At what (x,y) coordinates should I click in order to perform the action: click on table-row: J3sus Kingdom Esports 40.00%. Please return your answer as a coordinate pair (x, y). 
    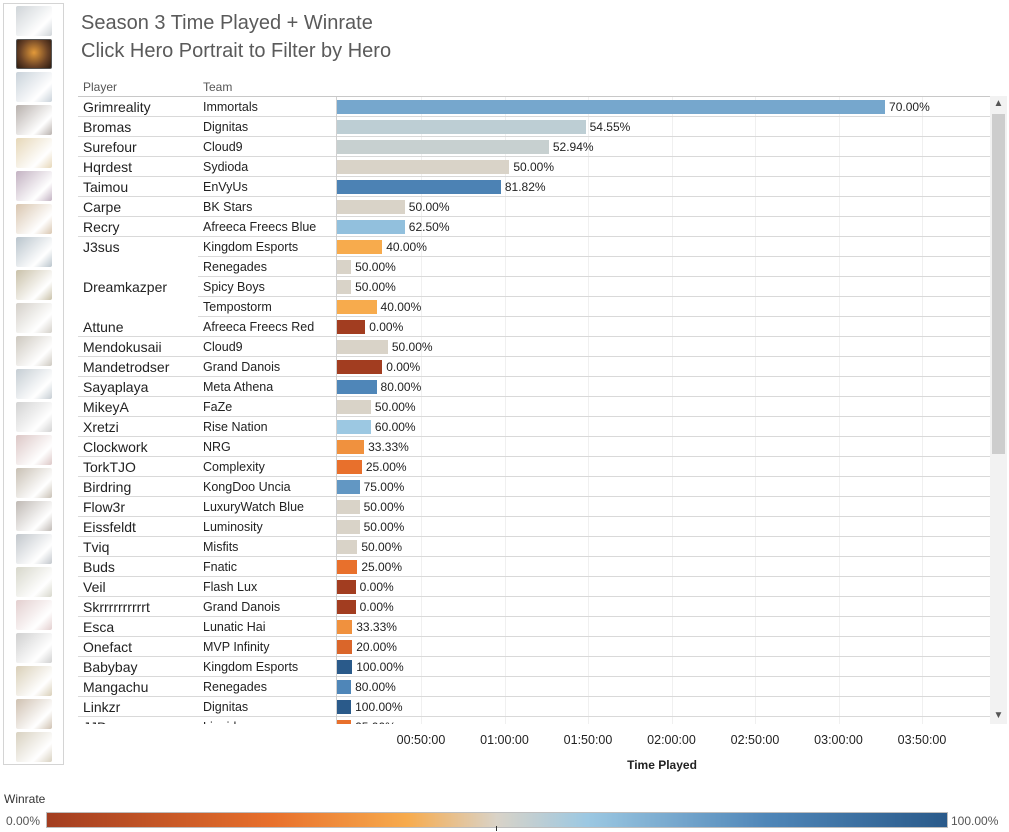
    Looking at the image, I should click on (534, 247).